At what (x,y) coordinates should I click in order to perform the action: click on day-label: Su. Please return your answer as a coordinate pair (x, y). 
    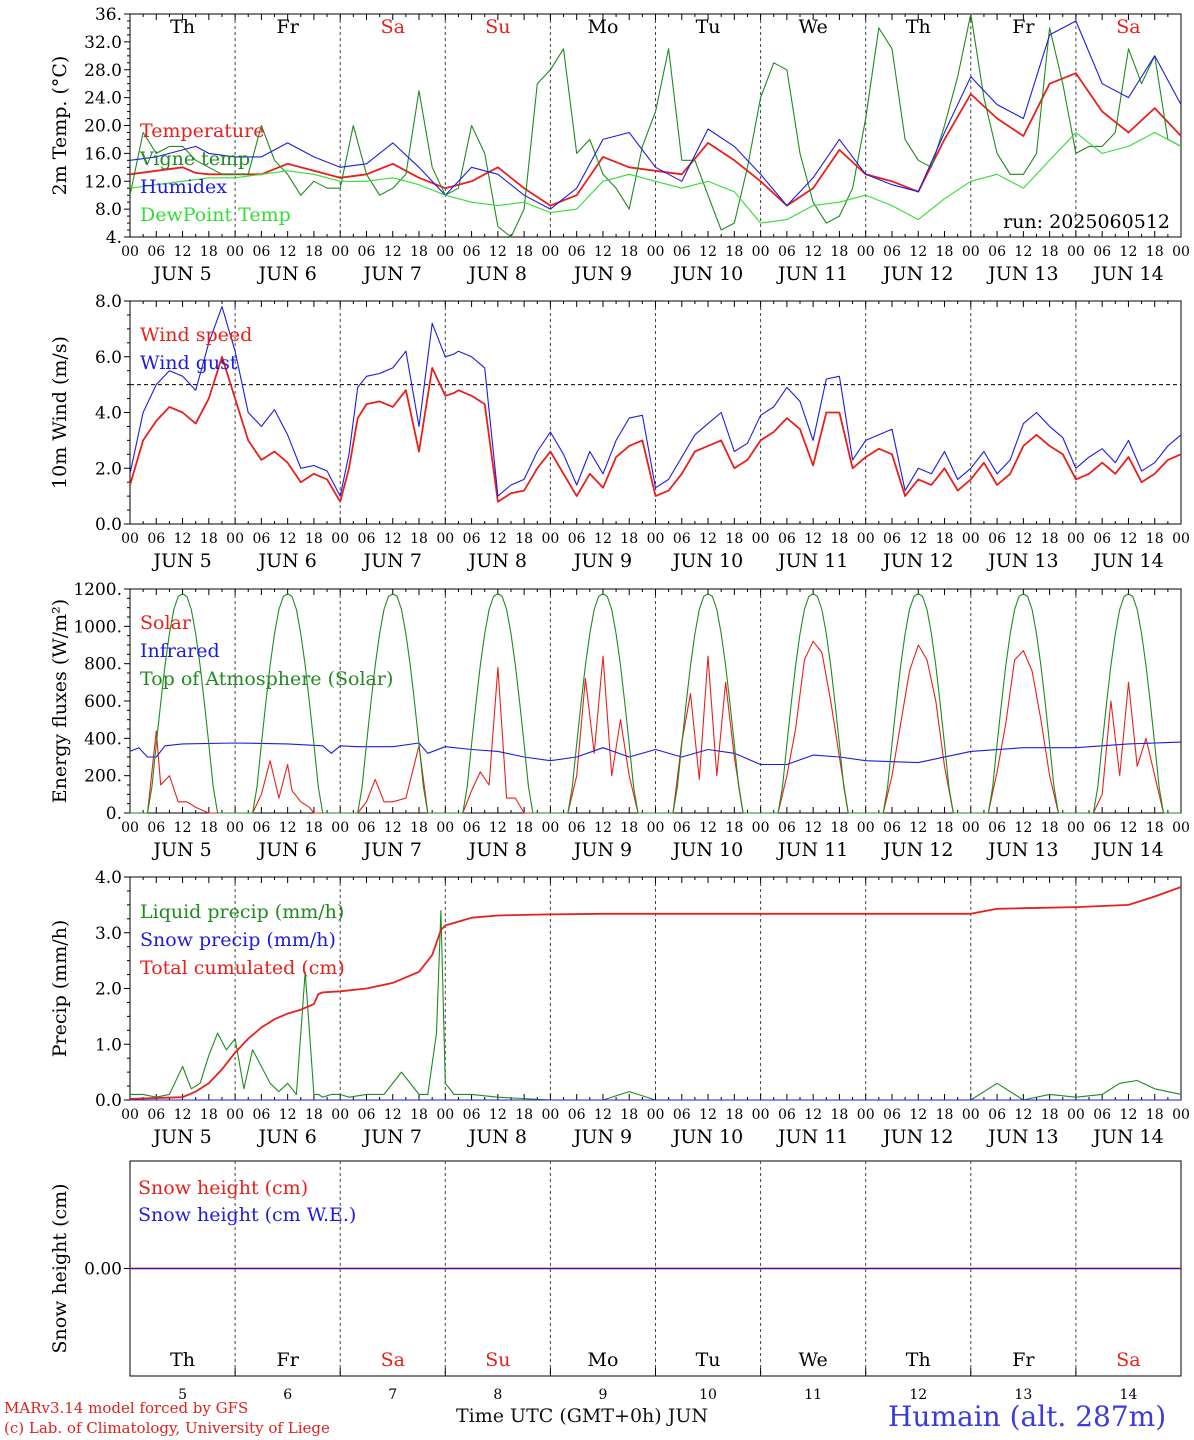
    Looking at the image, I should click on (497, 1360).